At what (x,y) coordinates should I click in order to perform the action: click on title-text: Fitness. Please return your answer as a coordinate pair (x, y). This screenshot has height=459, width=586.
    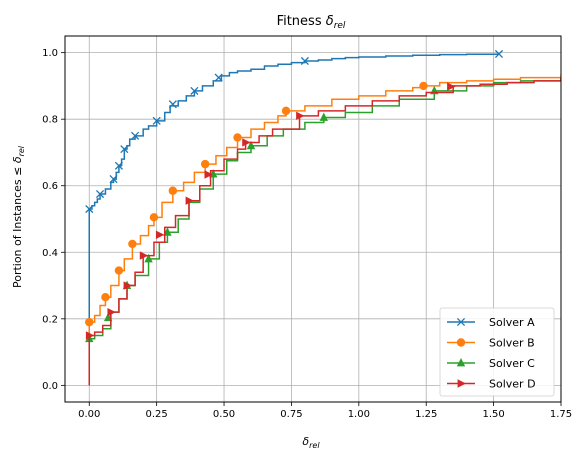
    Looking at the image, I should click on (301, 21).